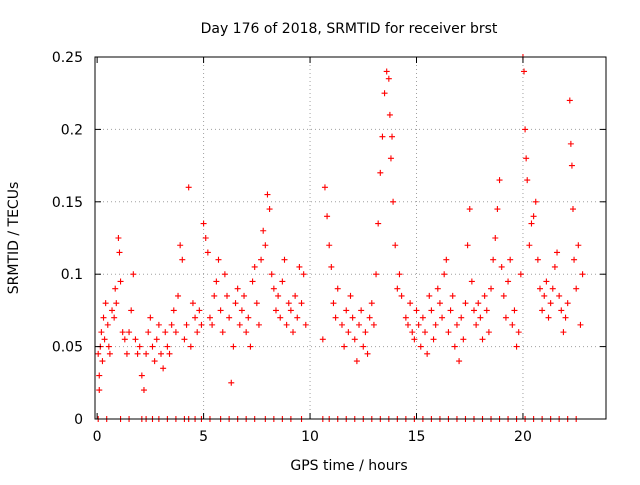  Describe the element at coordinates (67, 203) in the screenshot. I see `y-tick-label: 0.15` at that location.